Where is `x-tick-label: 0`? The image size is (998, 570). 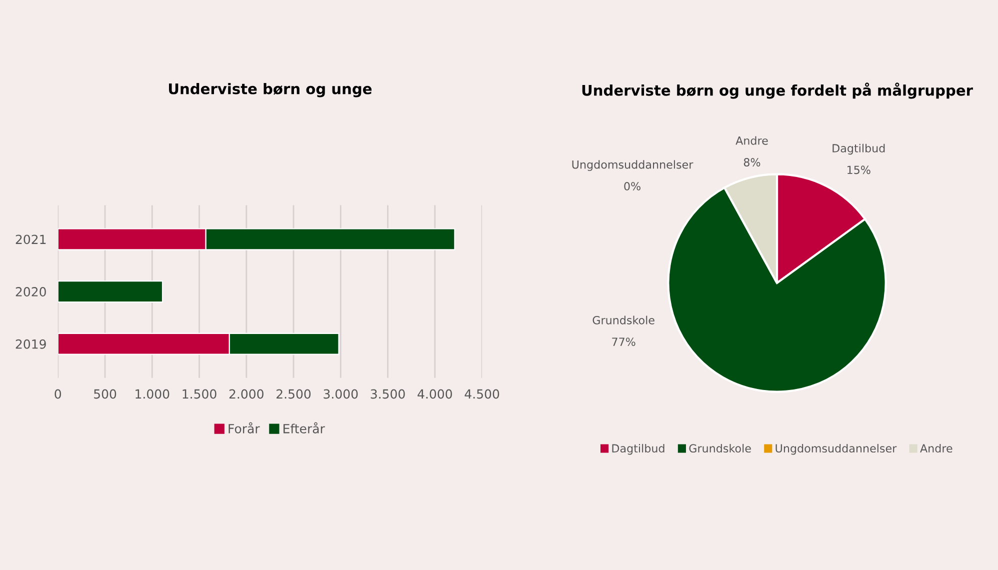
x-tick-label: 0 is located at coordinates (58, 394).